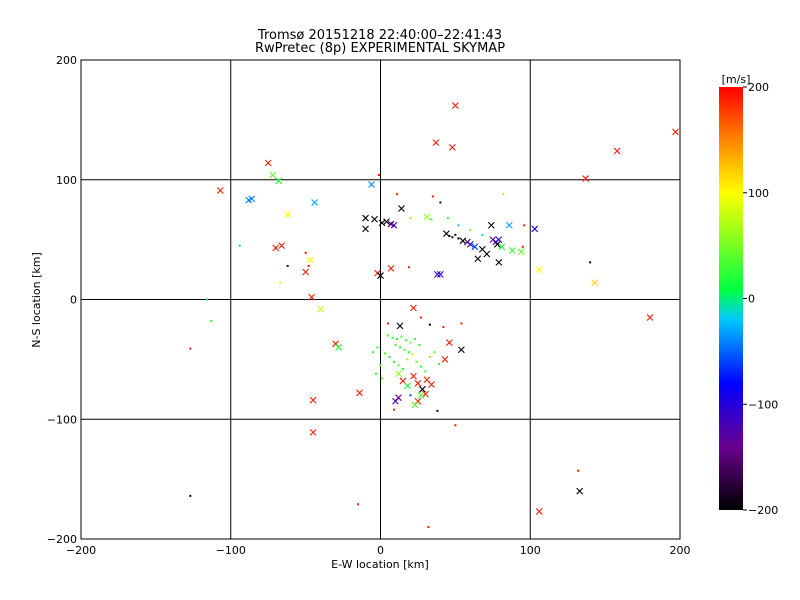  Describe the element at coordinates (378, 550) in the screenshot. I see `x-axis-ticks: −200 −100 0 100 200` at that location.